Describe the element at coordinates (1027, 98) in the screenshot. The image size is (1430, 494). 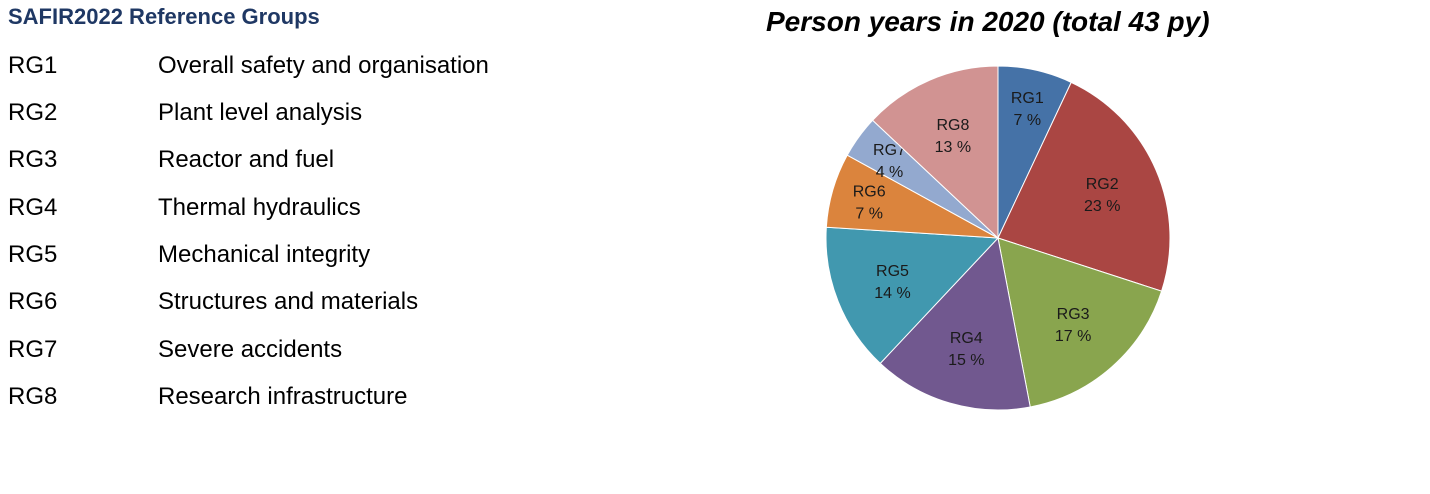
I see `slice-category-label: RG1` at that location.